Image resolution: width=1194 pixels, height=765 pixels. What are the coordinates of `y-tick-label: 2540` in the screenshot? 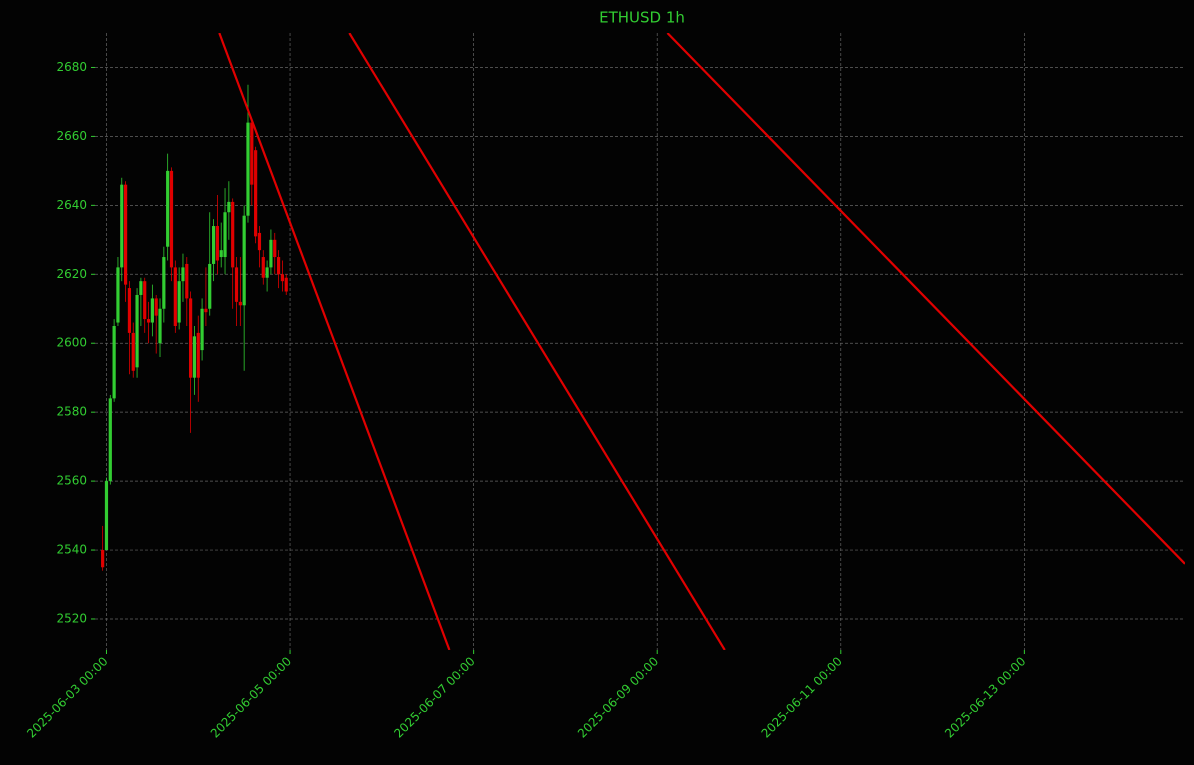 It's located at (71, 550).